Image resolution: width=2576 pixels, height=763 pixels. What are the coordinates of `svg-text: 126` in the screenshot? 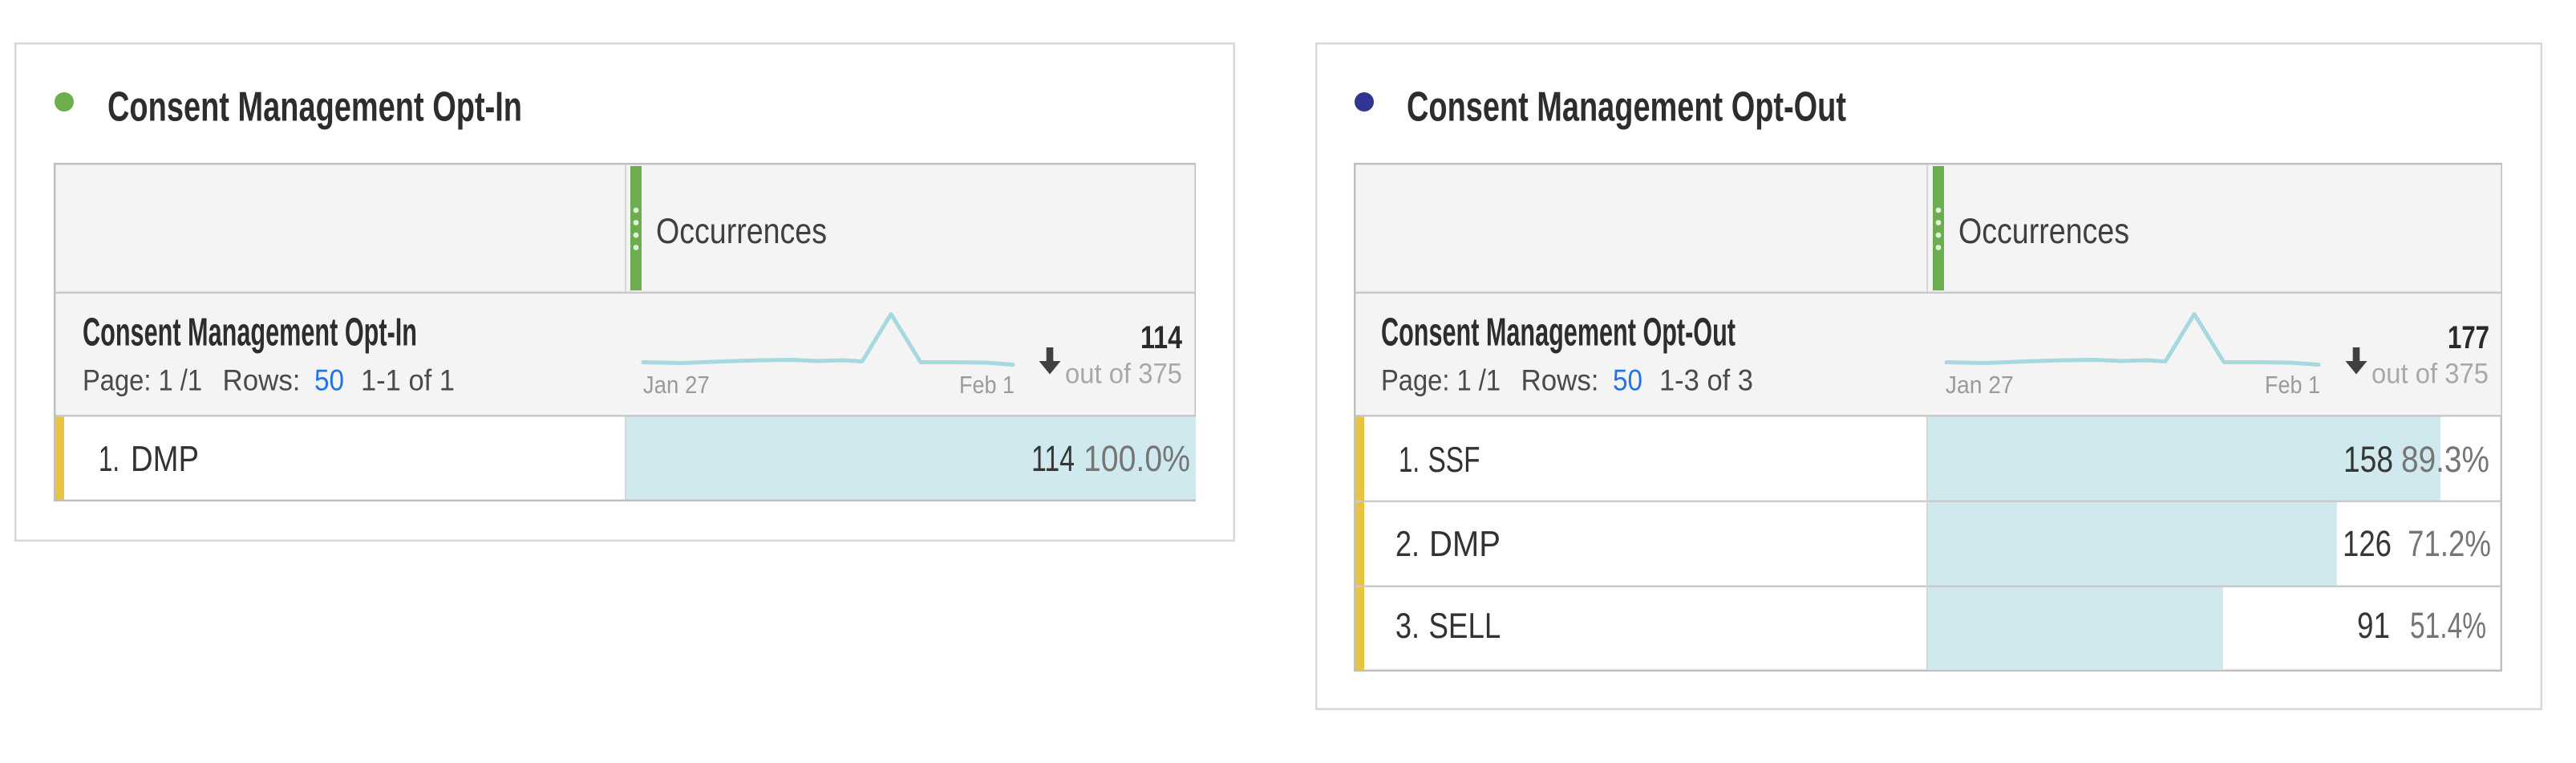 It's located at (2367, 543).